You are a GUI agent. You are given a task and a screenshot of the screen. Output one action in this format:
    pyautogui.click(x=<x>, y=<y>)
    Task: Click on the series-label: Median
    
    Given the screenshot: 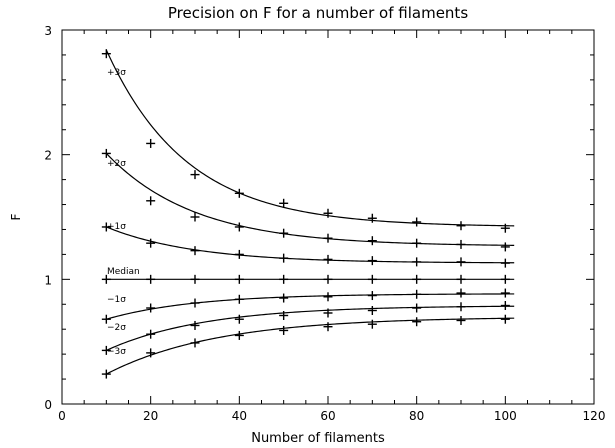 What is the action you would take?
    pyautogui.click(x=123, y=272)
    